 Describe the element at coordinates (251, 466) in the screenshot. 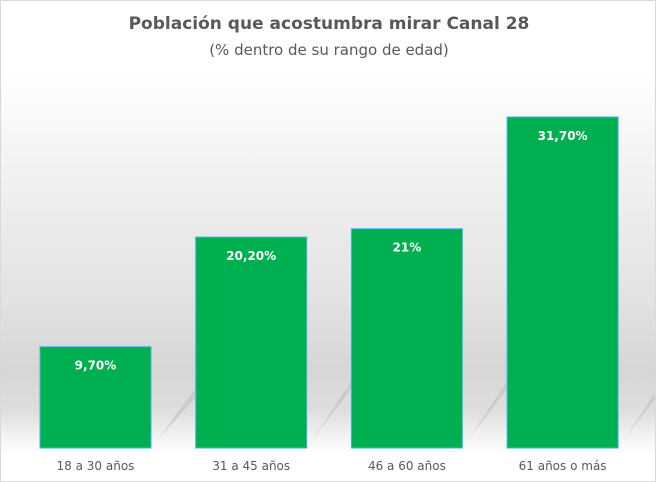

I see `x-tick-label-2: 31 a 45 años` at that location.